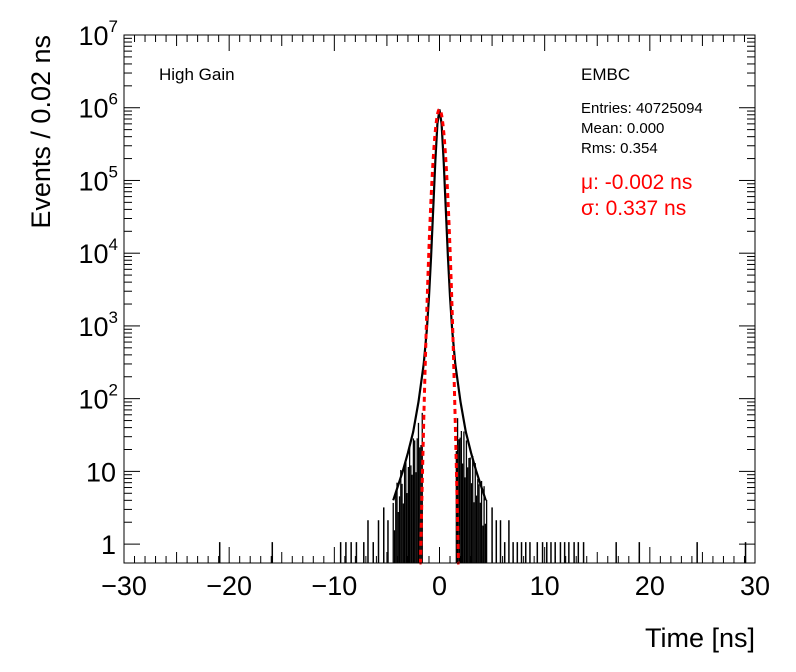 This screenshot has width=796, height=672. What do you see at coordinates (545, 586) in the screenshot?
I see `x-tick-label: 10` at bounding box center [545, 586].